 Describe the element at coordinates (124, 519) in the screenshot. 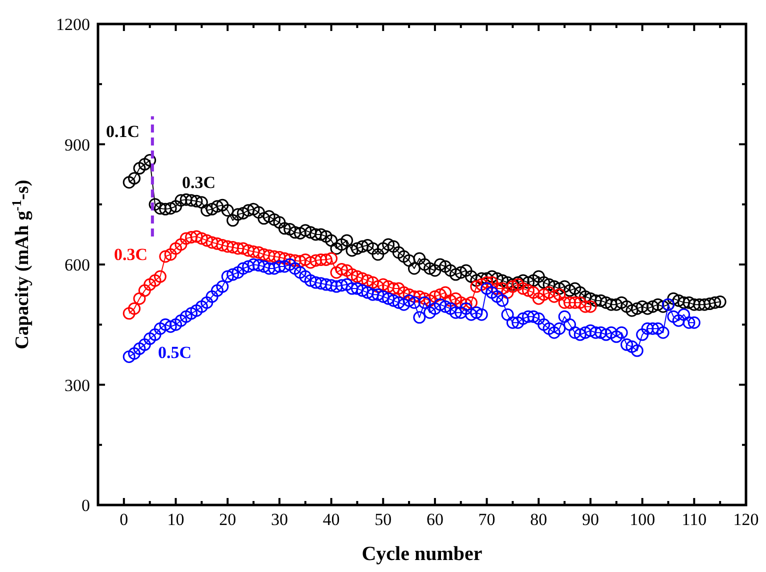

I see `x-tick-label: 0` at that location.